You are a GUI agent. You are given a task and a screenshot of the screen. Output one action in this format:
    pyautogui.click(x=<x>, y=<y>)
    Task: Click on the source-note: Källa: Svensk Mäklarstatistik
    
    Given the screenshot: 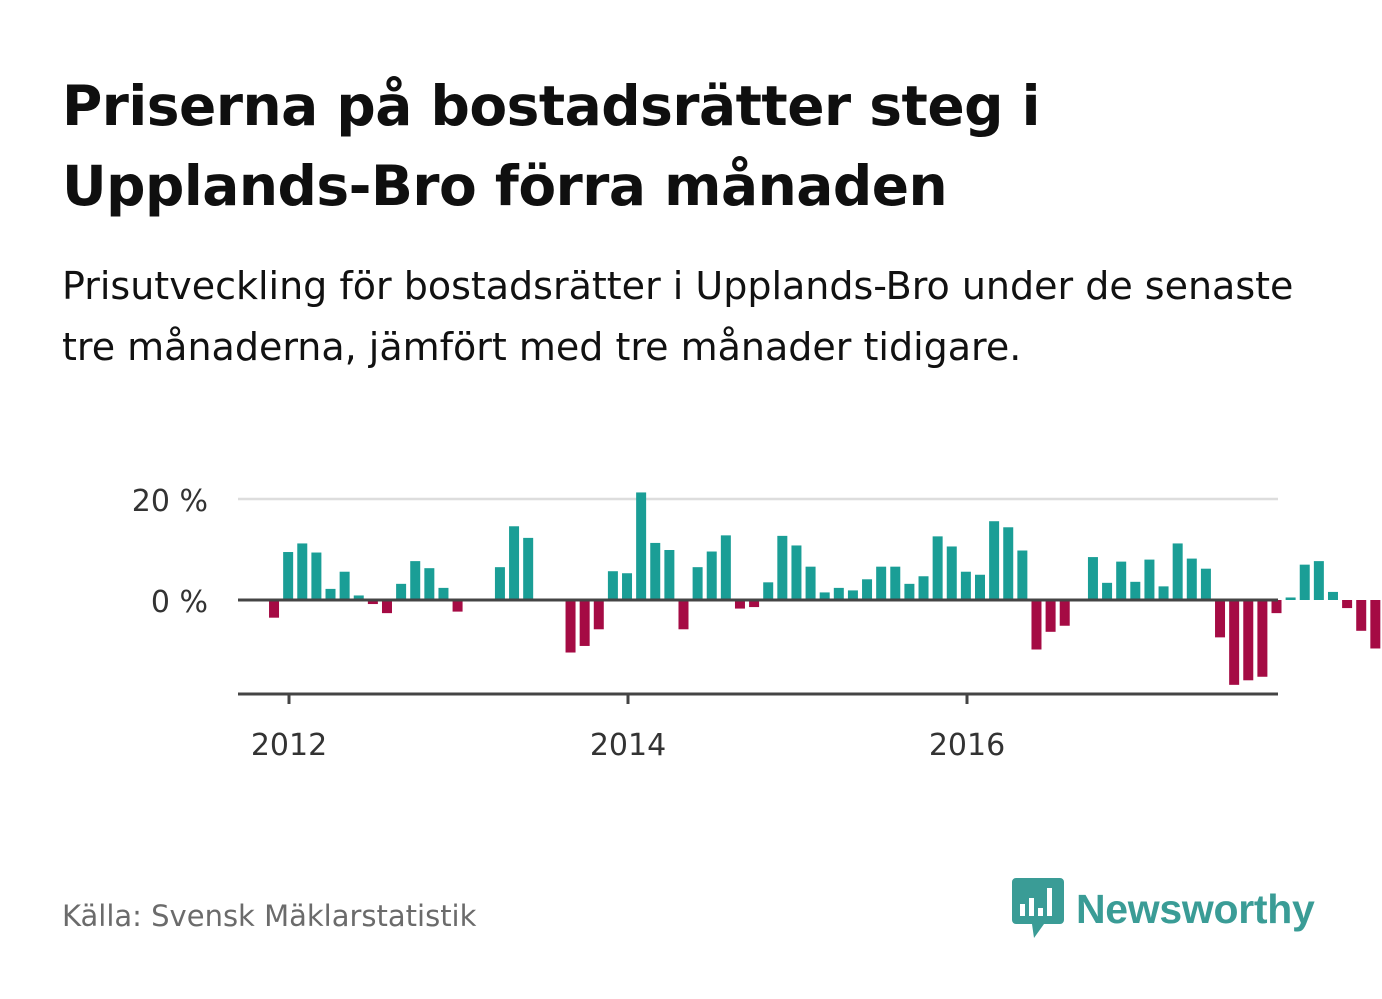 What is the action you would take?
    pyautogui.click(x=269, y=916)
    